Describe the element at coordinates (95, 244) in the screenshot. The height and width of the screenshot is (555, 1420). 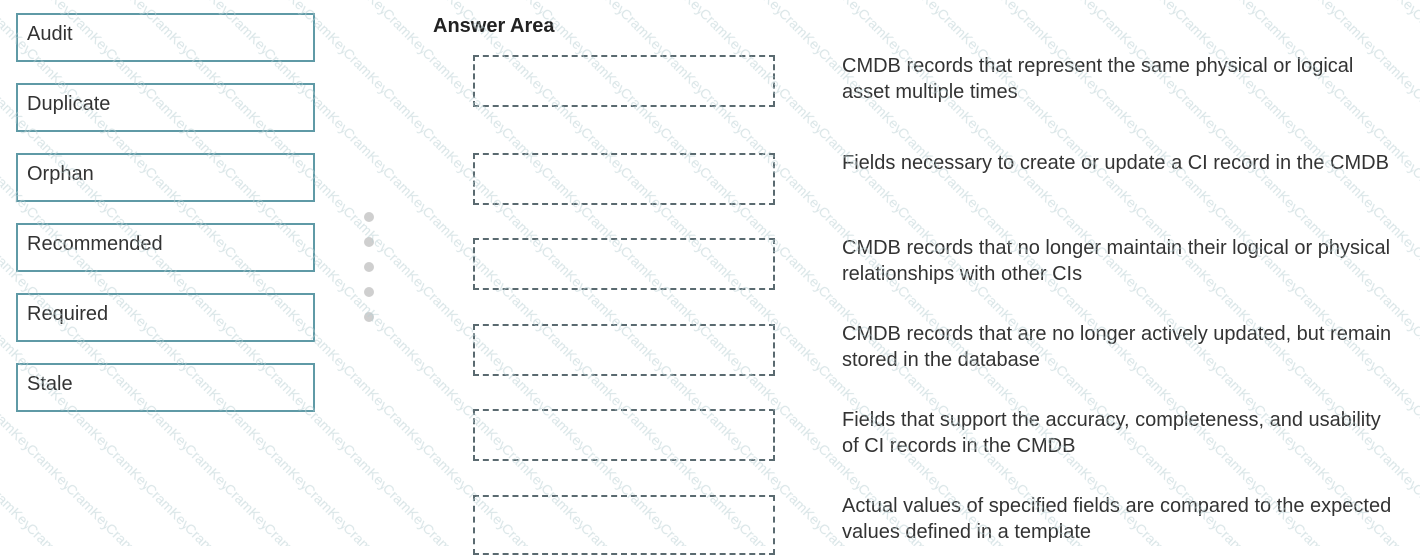
I see `option-label: Recommended` at that location.